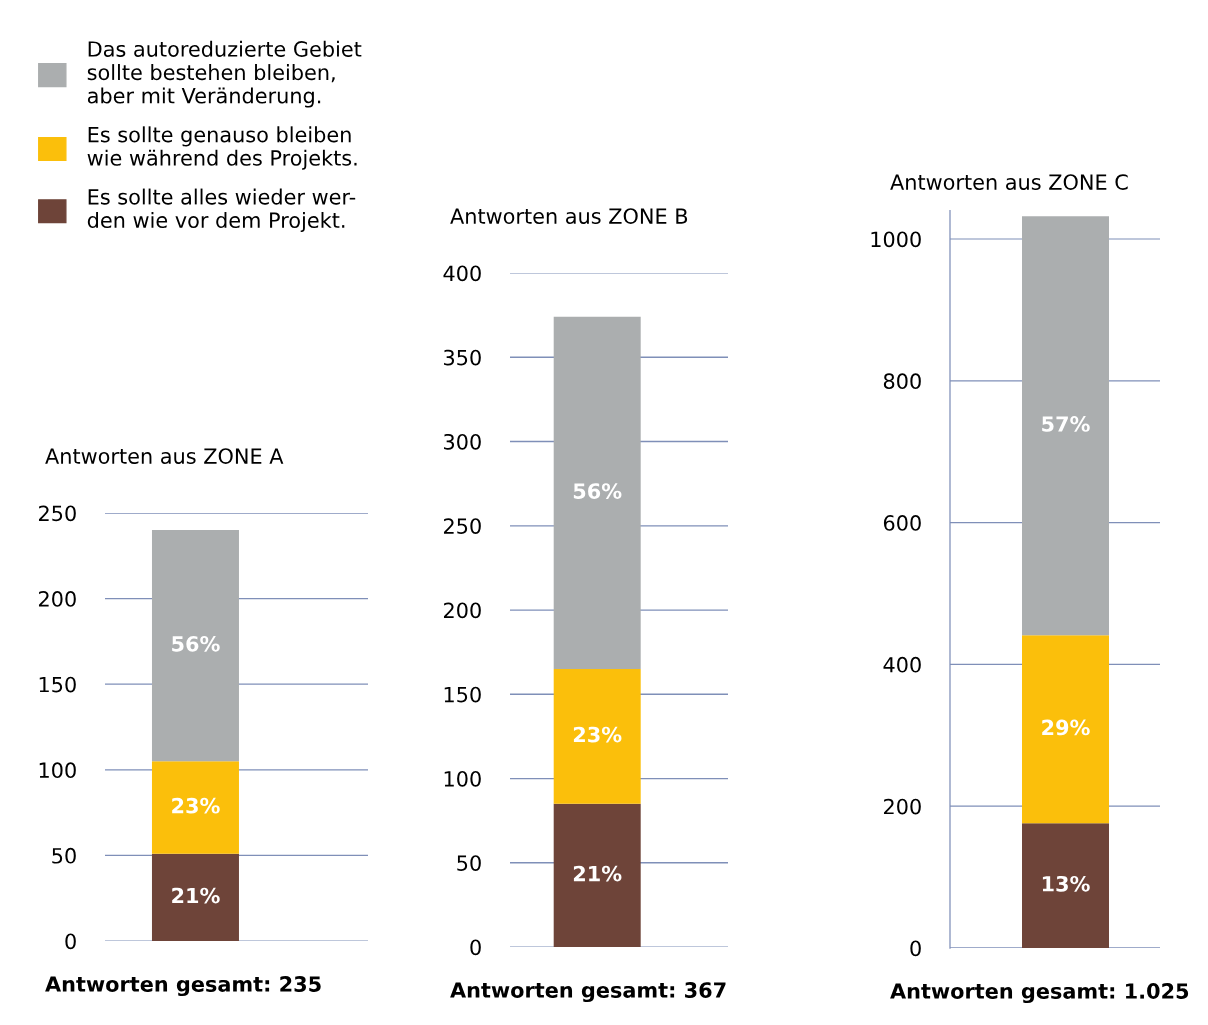 This screenshot has height=1025, width=1208. What do you see at coordinates (462, 441) in the screenshot?
I see `y-tick-label: 300` at bounding box center [462, 441].